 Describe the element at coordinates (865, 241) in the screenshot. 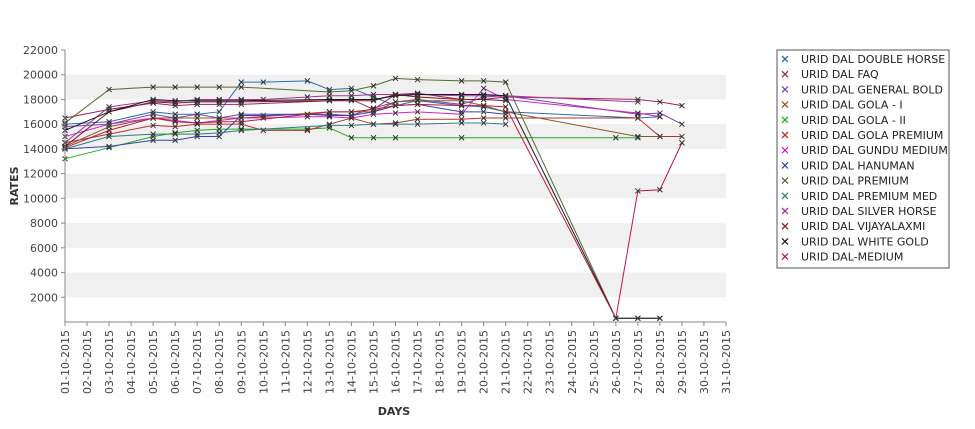

I see `legend-label: URID DAL WHITE GOLD` at that location.